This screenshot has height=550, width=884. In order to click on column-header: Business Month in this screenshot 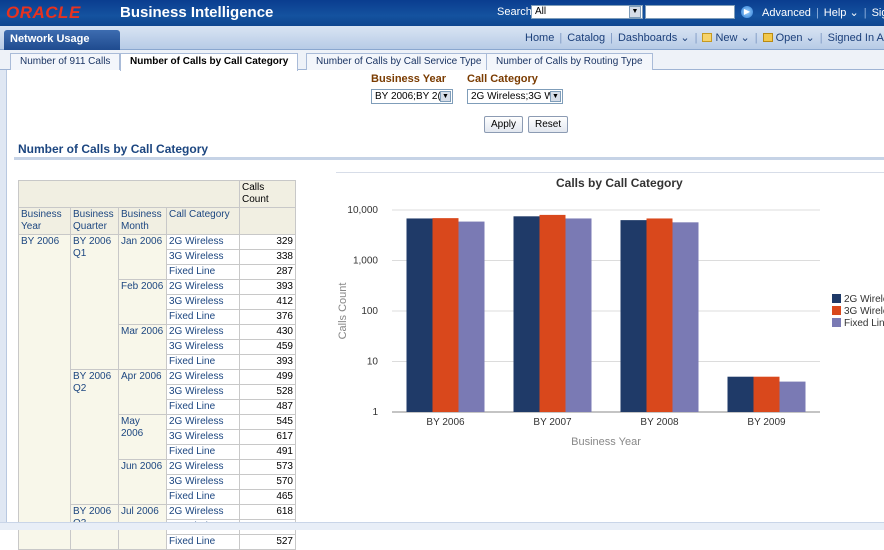, I will do `click(142, 221)`.